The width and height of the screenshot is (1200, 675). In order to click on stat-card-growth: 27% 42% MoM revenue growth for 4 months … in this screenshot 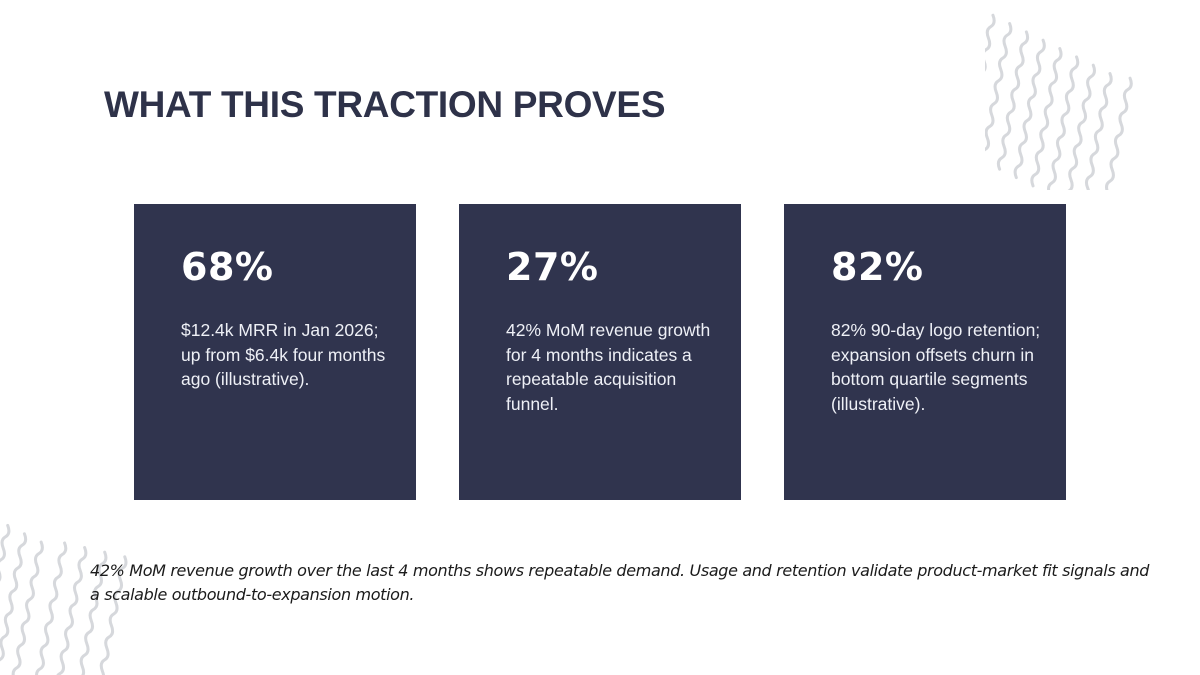, I will do `click(600, 352)`.